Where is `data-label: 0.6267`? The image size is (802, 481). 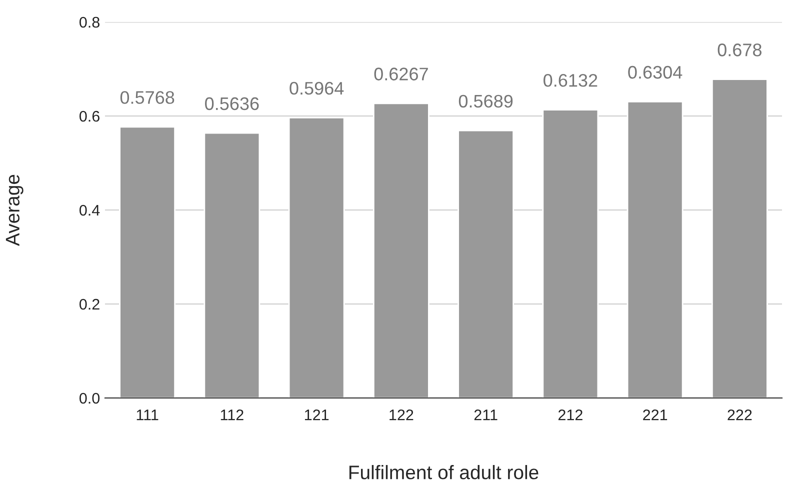 data-label: 0.6267 is located at coordinates (401, 74).